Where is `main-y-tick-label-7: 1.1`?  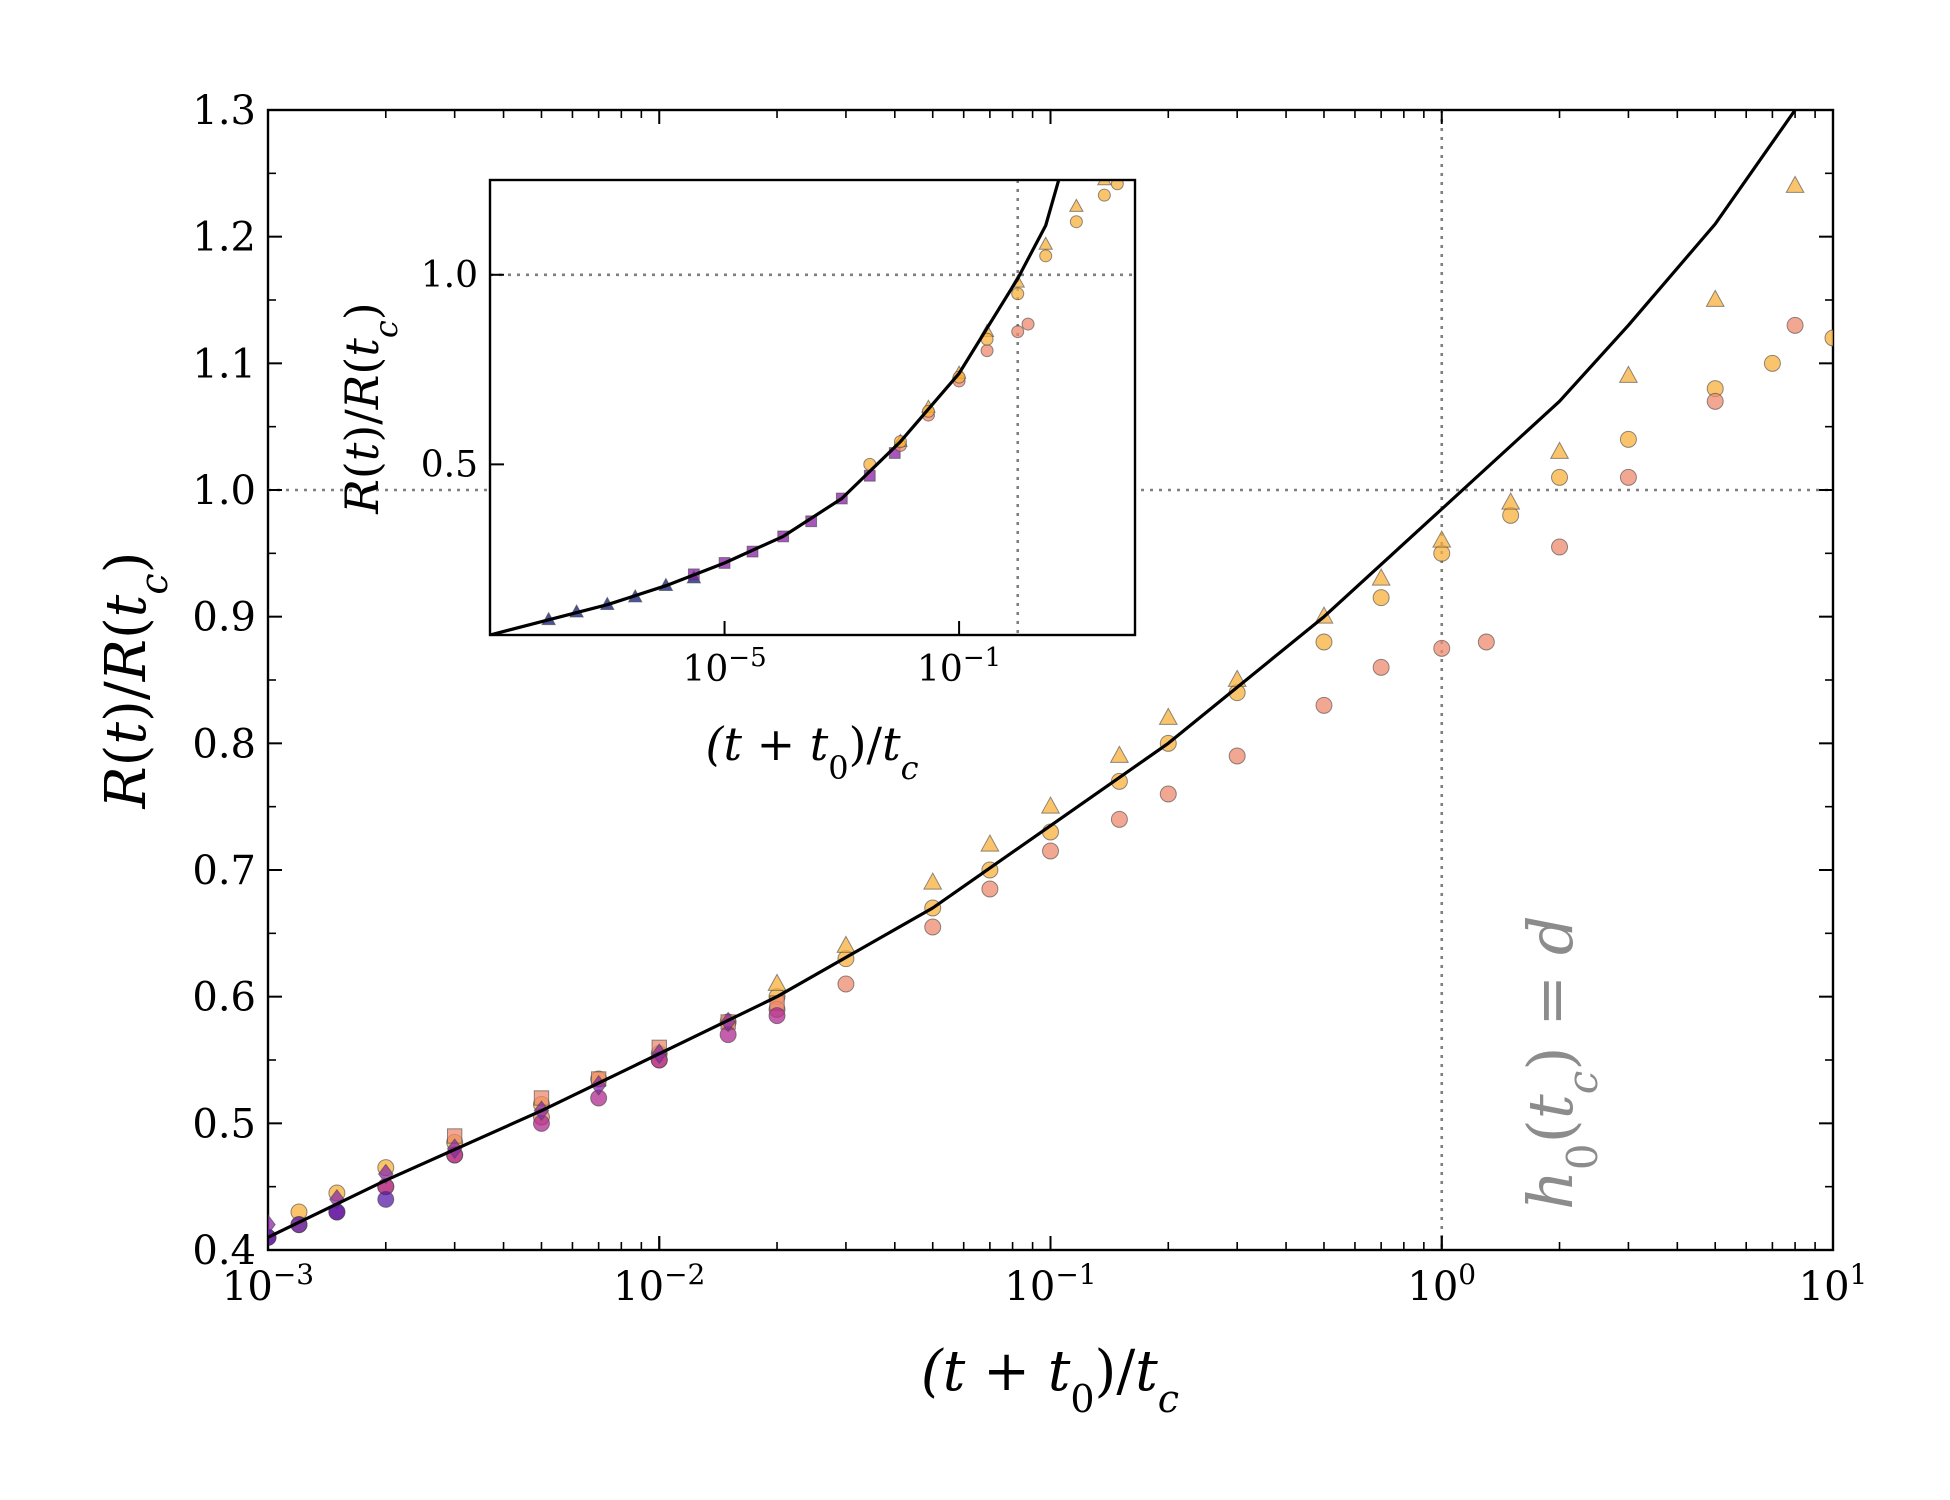
main-y-tick-label-7: 1.1 is located at coordinates (224, 364).